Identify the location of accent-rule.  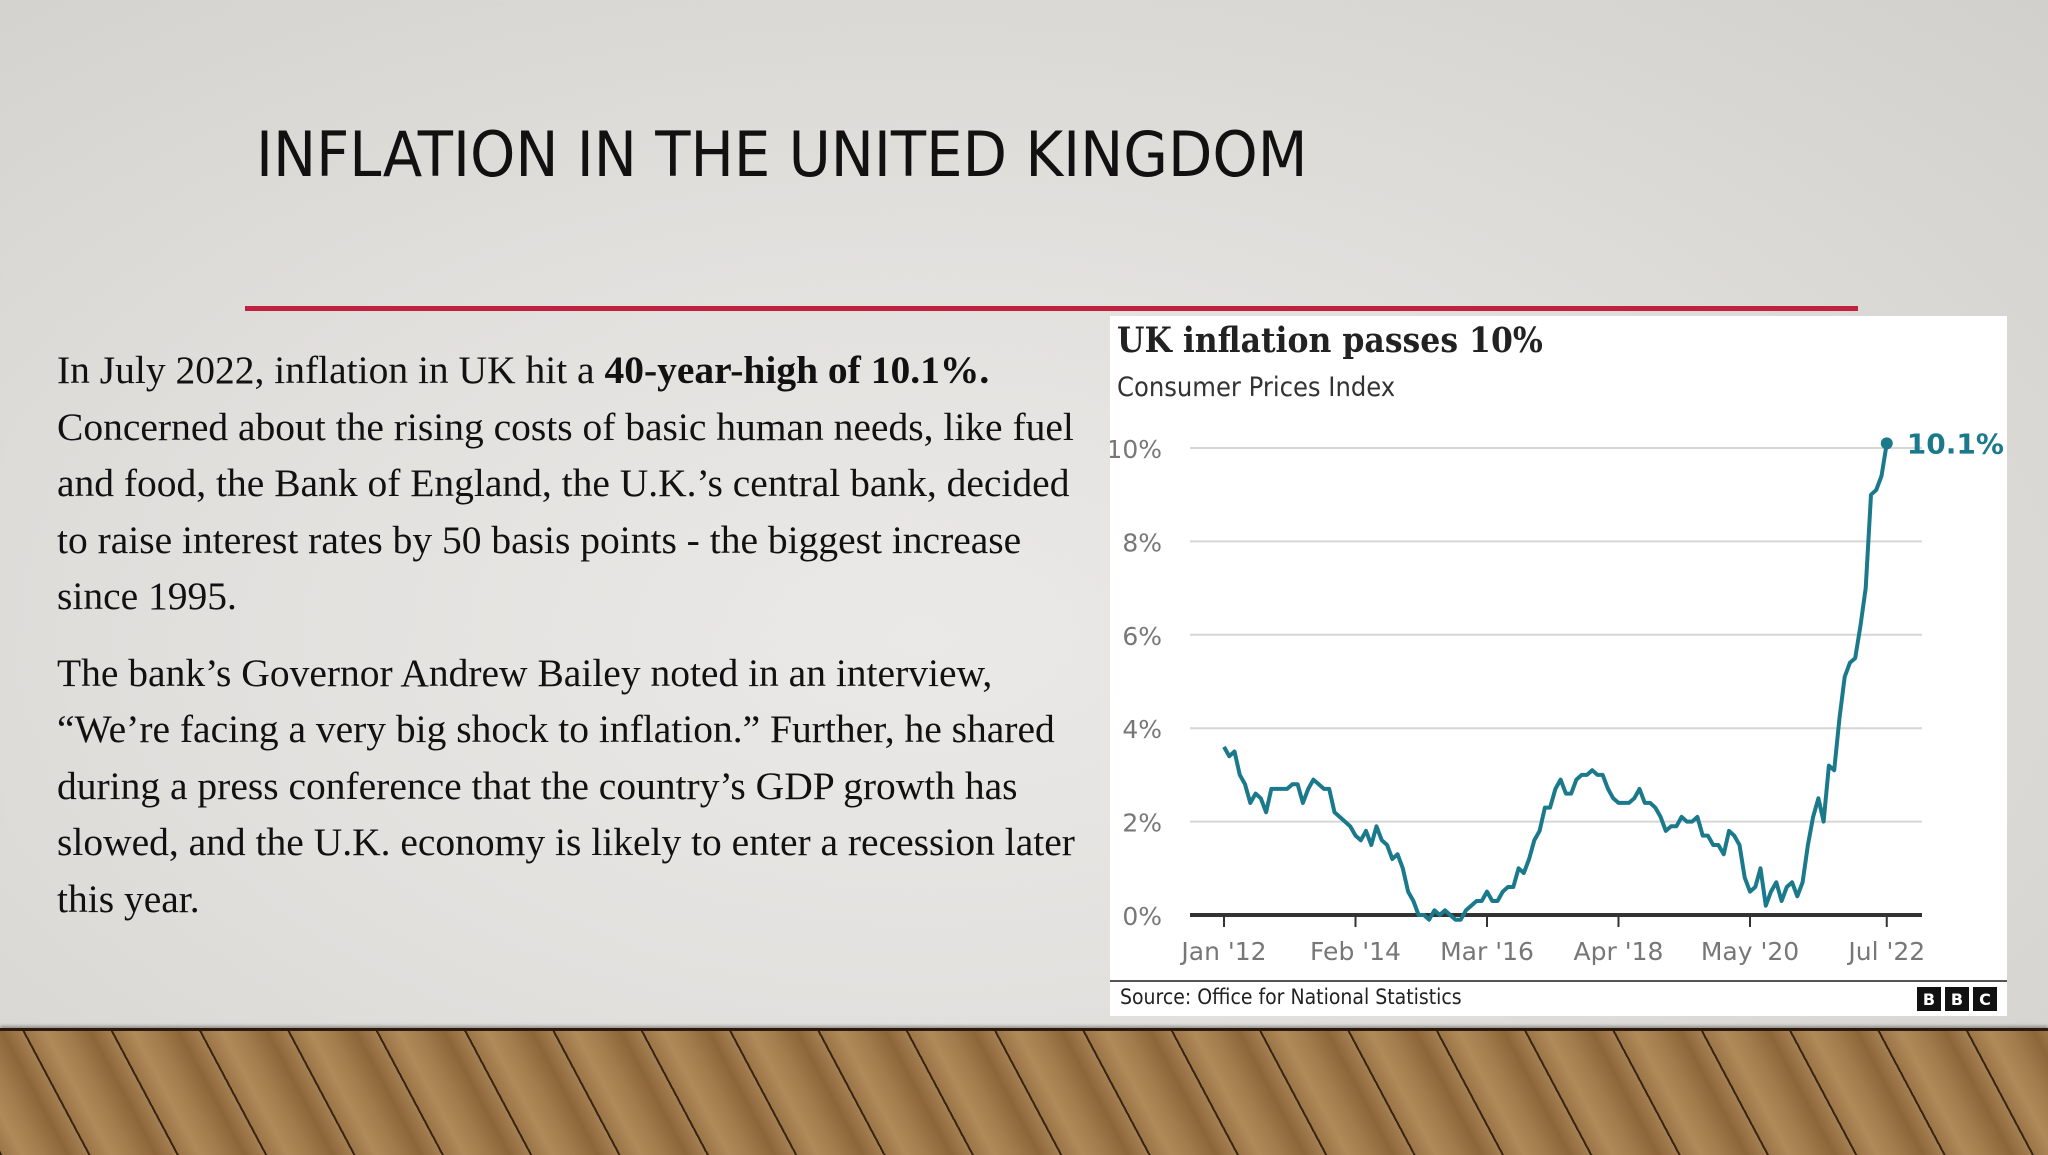
(1051, 308).